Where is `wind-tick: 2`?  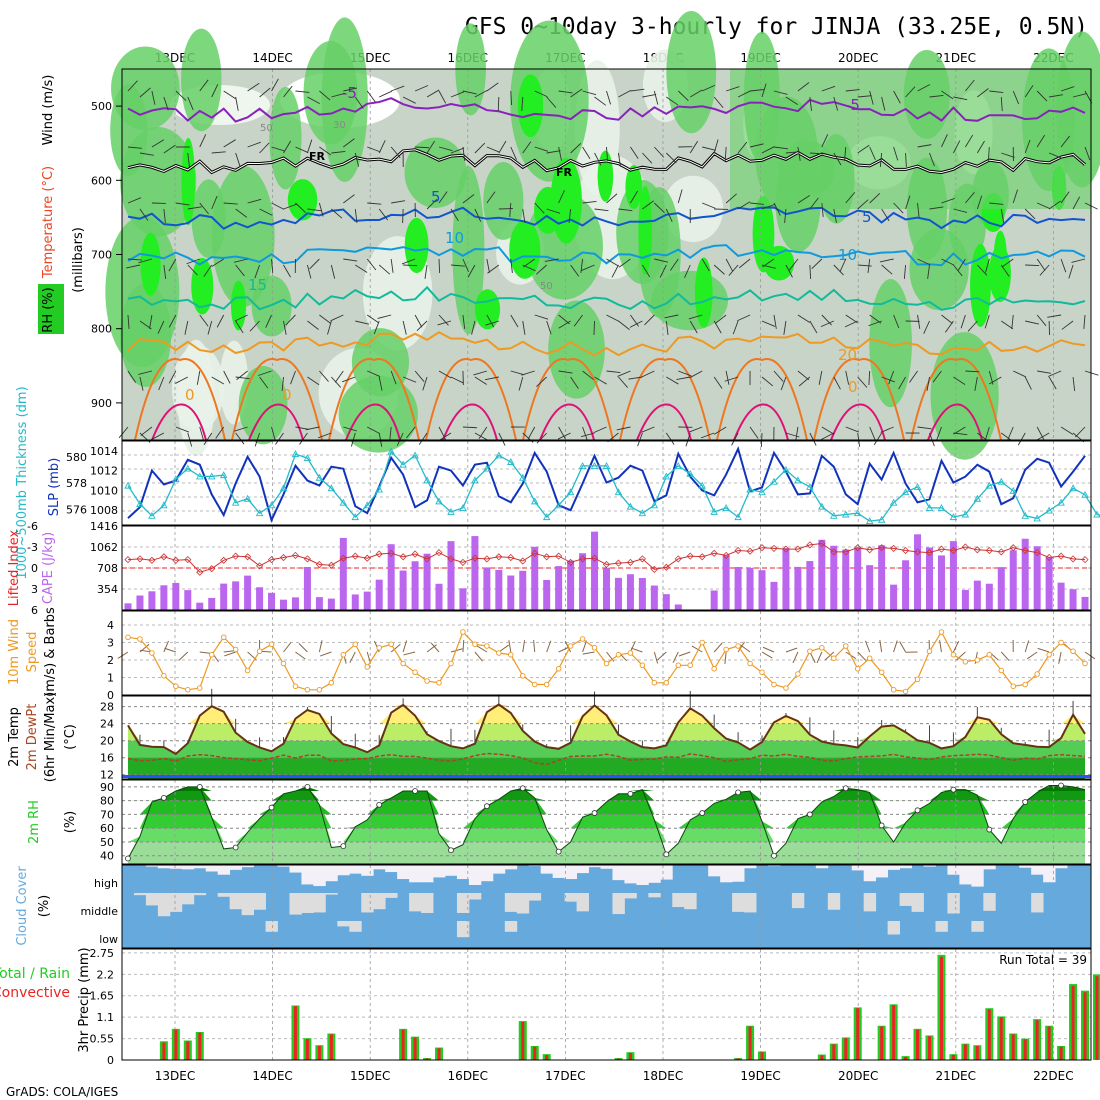 wind-tick: 2 is located at coordinates (110, 660).